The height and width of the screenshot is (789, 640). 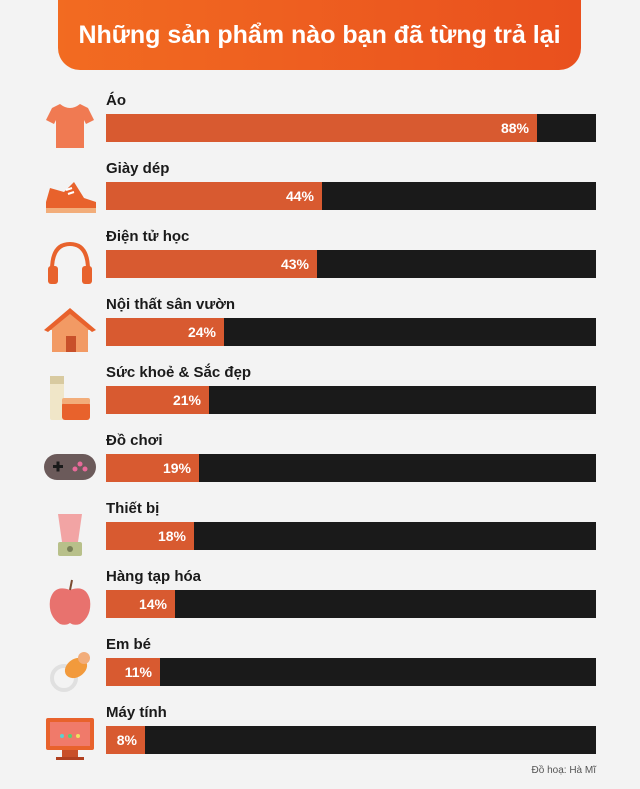 I want to click on bar-row: Điện tử học 43%, so click(x=320, y=261).